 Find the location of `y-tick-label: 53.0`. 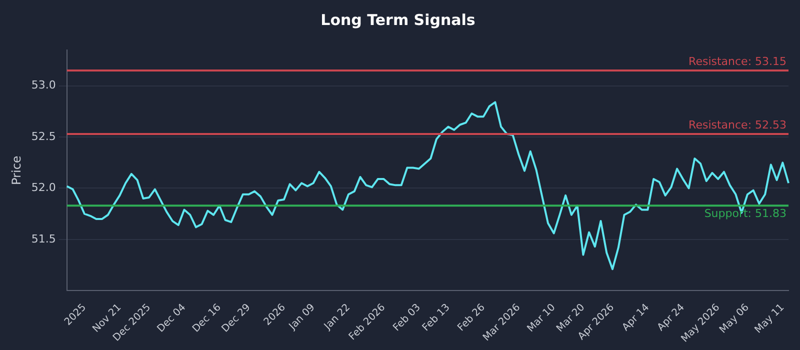

y-tick-label: 53.0 is located at coordinates (43, 85).